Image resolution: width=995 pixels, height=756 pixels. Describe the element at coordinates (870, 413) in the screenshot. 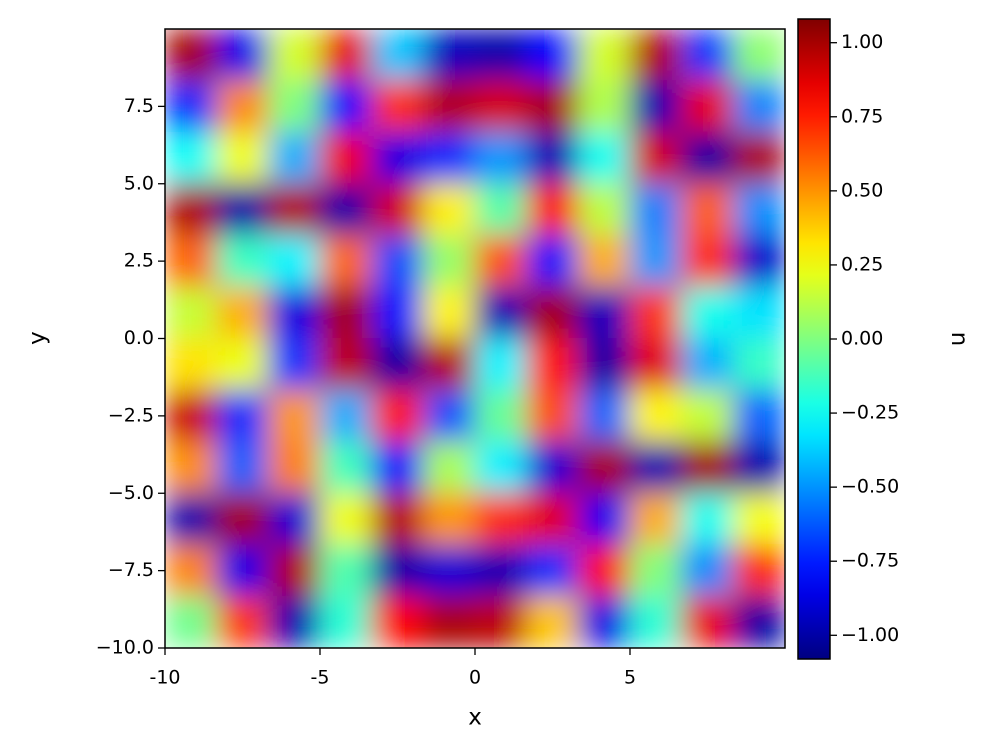

I see `colorbar-tick-label: −0.25` at that location.